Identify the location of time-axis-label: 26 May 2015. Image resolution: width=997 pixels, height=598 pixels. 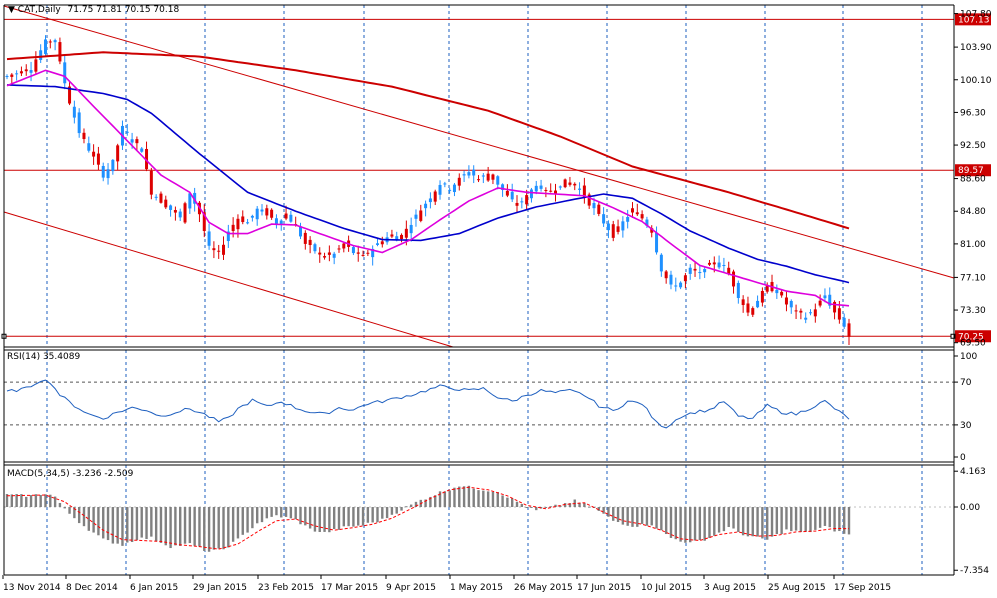
(543, 588).